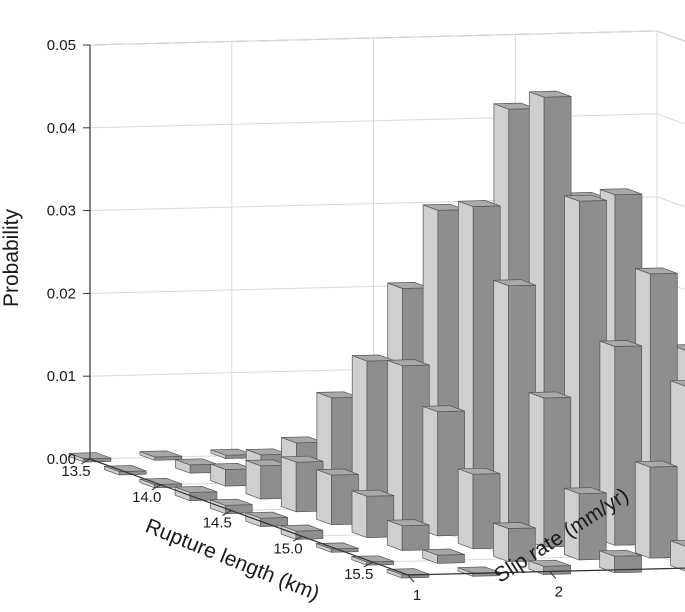 The height and width of the screenshot is (612, 685). I want to click on z-tick-label: 0.01, so click(61, 376).